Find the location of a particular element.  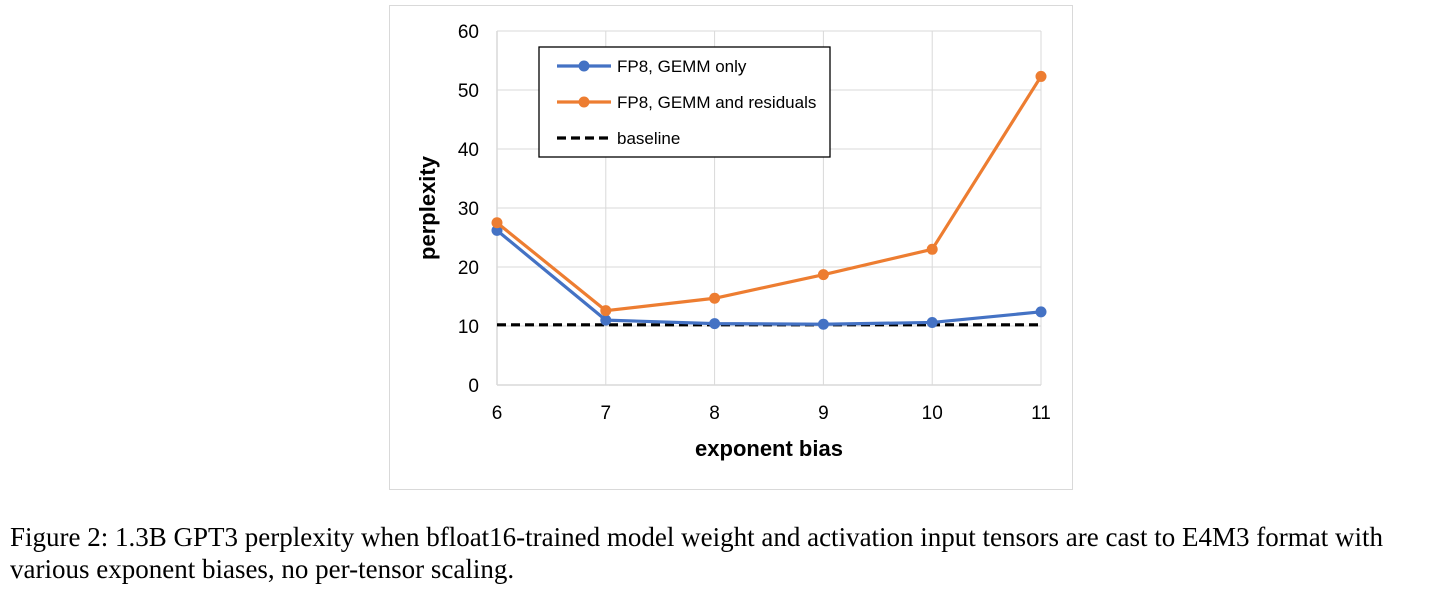

legend-label-baseline: baseline is located at coordinates (648, 138).